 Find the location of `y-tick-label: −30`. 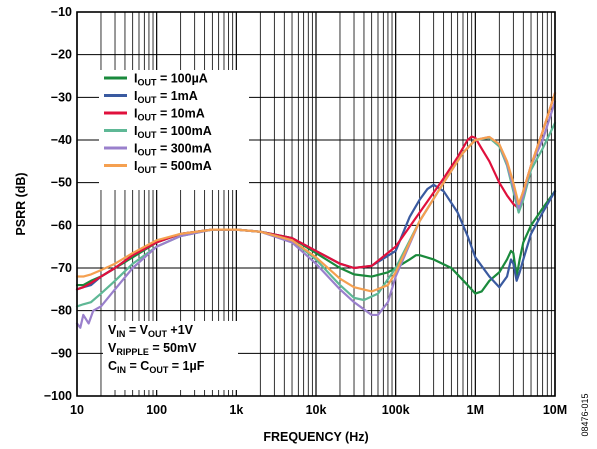

y-tick-label: −30 is located at coordinates (61, 97).